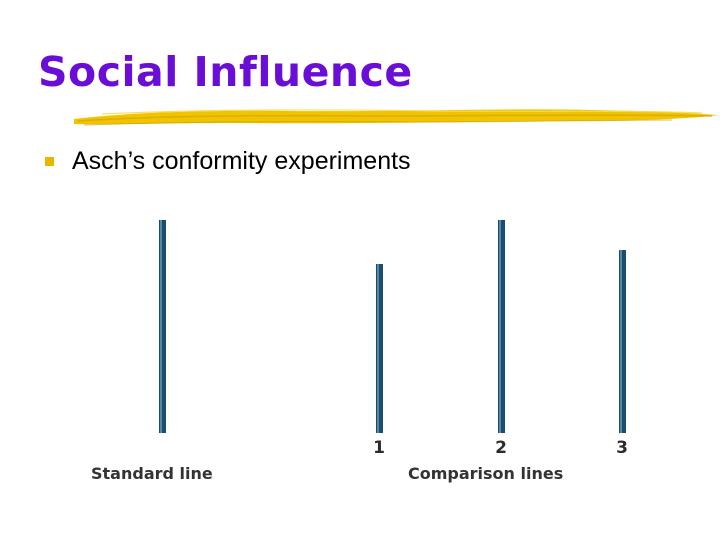 The height and width of the screenshot is (540, 720). I want to click on slide-title: Social Influence, so click(225, 72).